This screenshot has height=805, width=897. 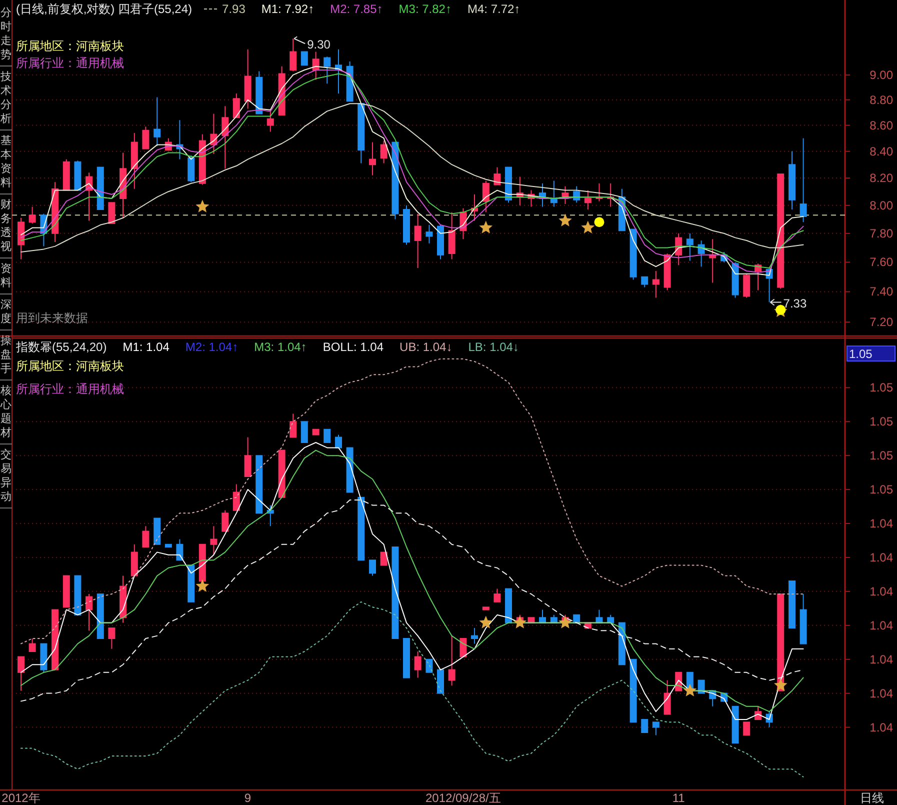 What do you see at coordinates (287, 9) in the screenshot?
I see `text: M1: 7.92↑` at bounding box center [287, 9].